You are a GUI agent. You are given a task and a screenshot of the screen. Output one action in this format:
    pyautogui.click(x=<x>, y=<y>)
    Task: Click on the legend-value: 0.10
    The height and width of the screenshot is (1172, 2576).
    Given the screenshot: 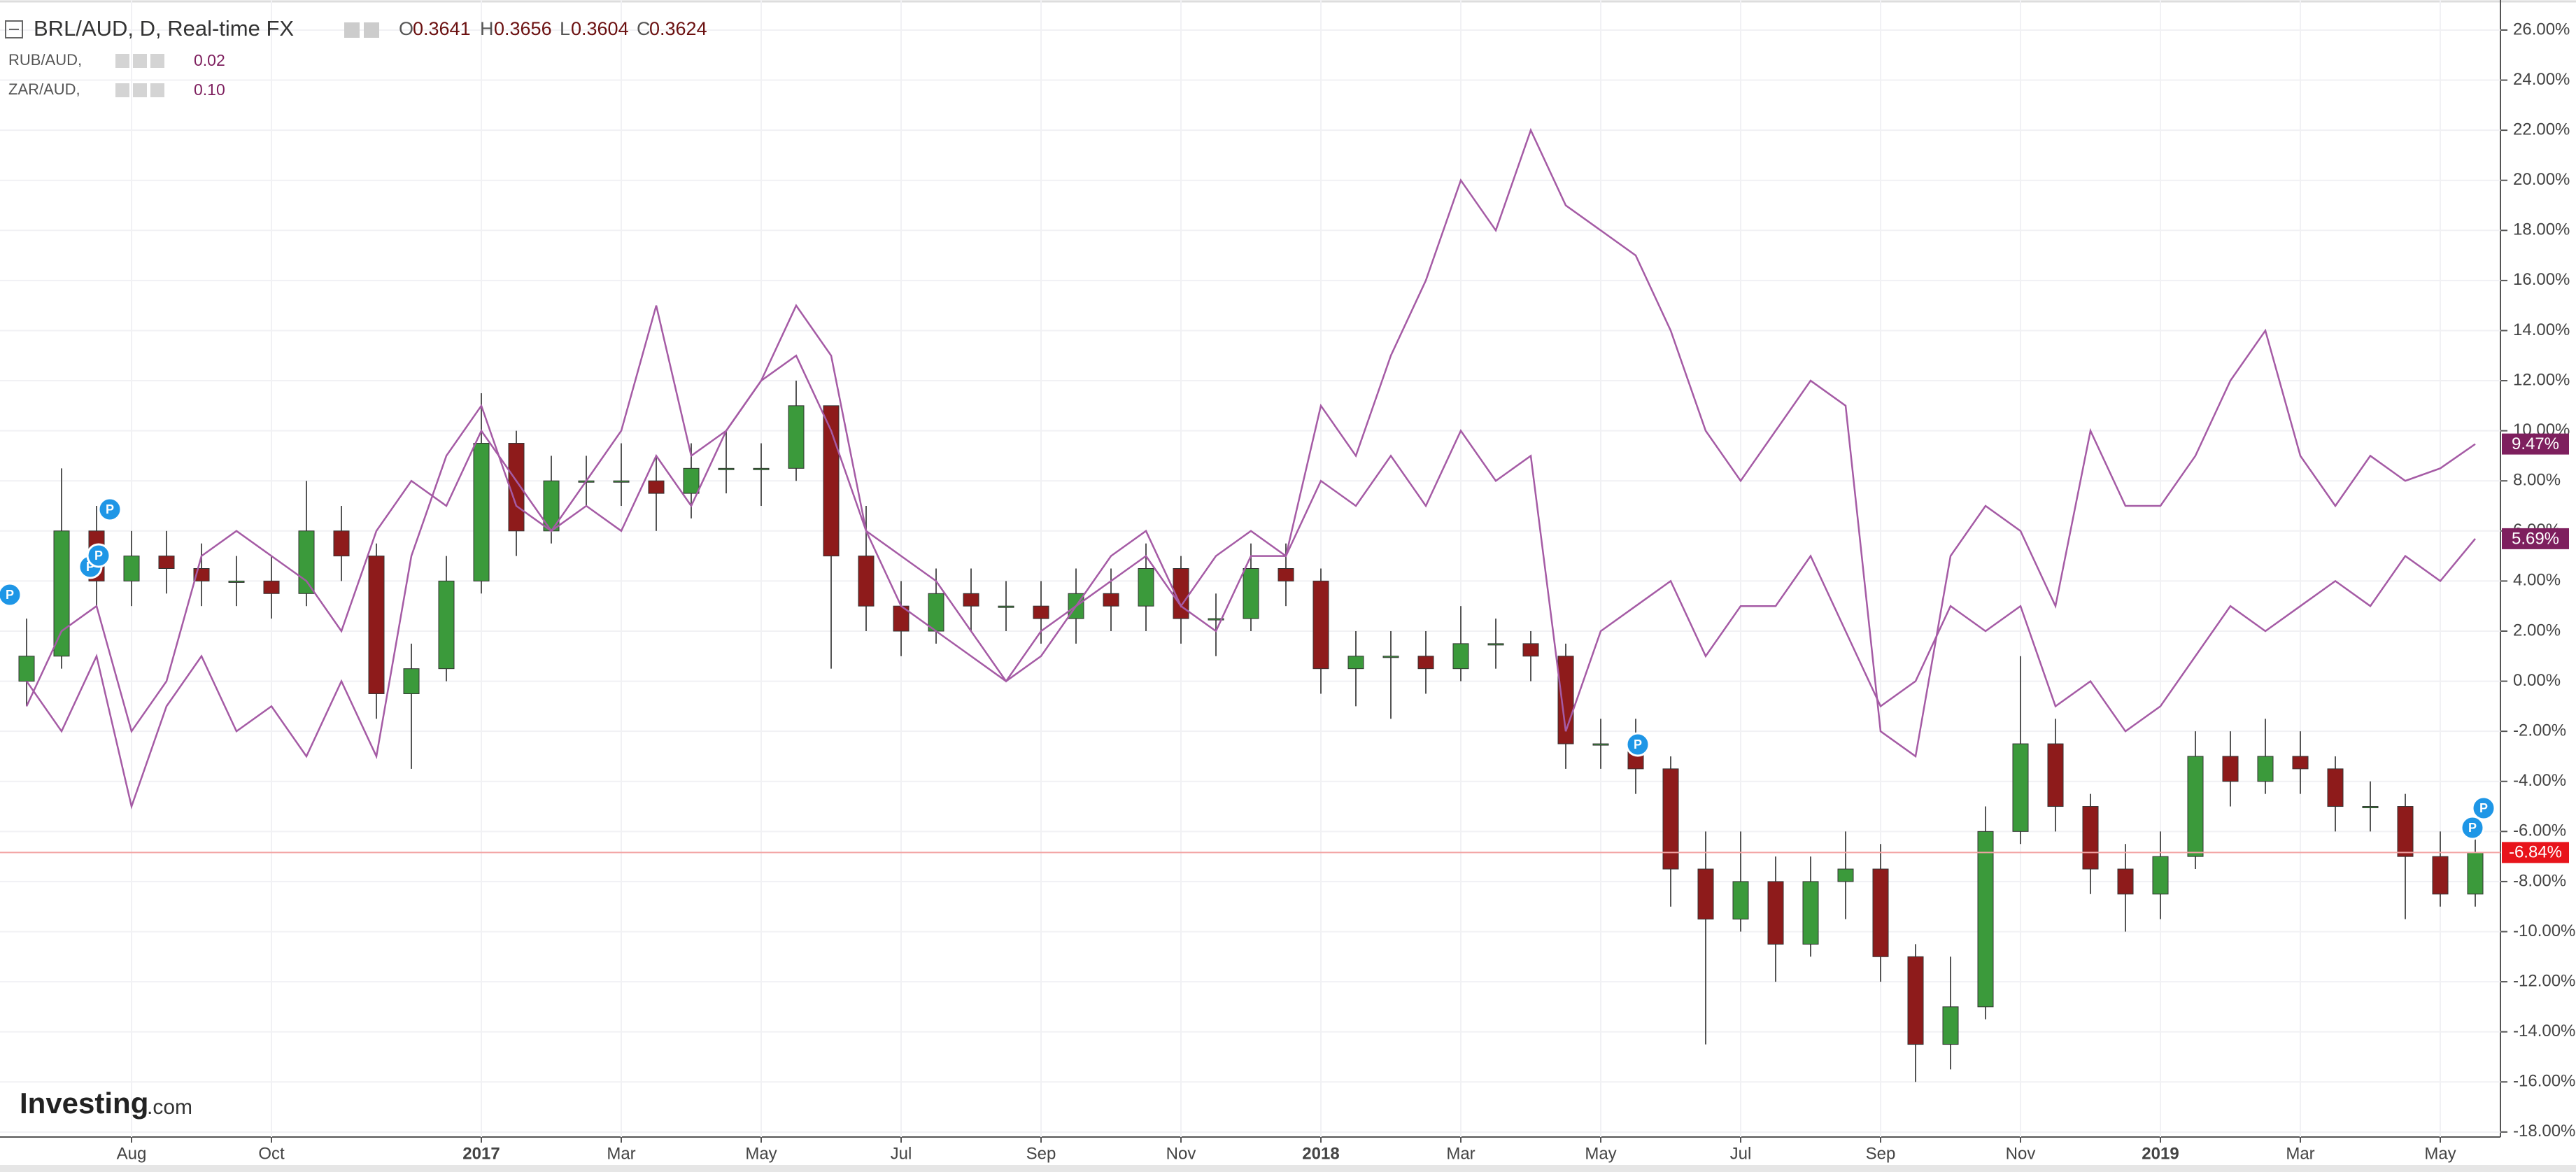 What is the action you would take?
    pyautogui.click(x=209, y=89)
    